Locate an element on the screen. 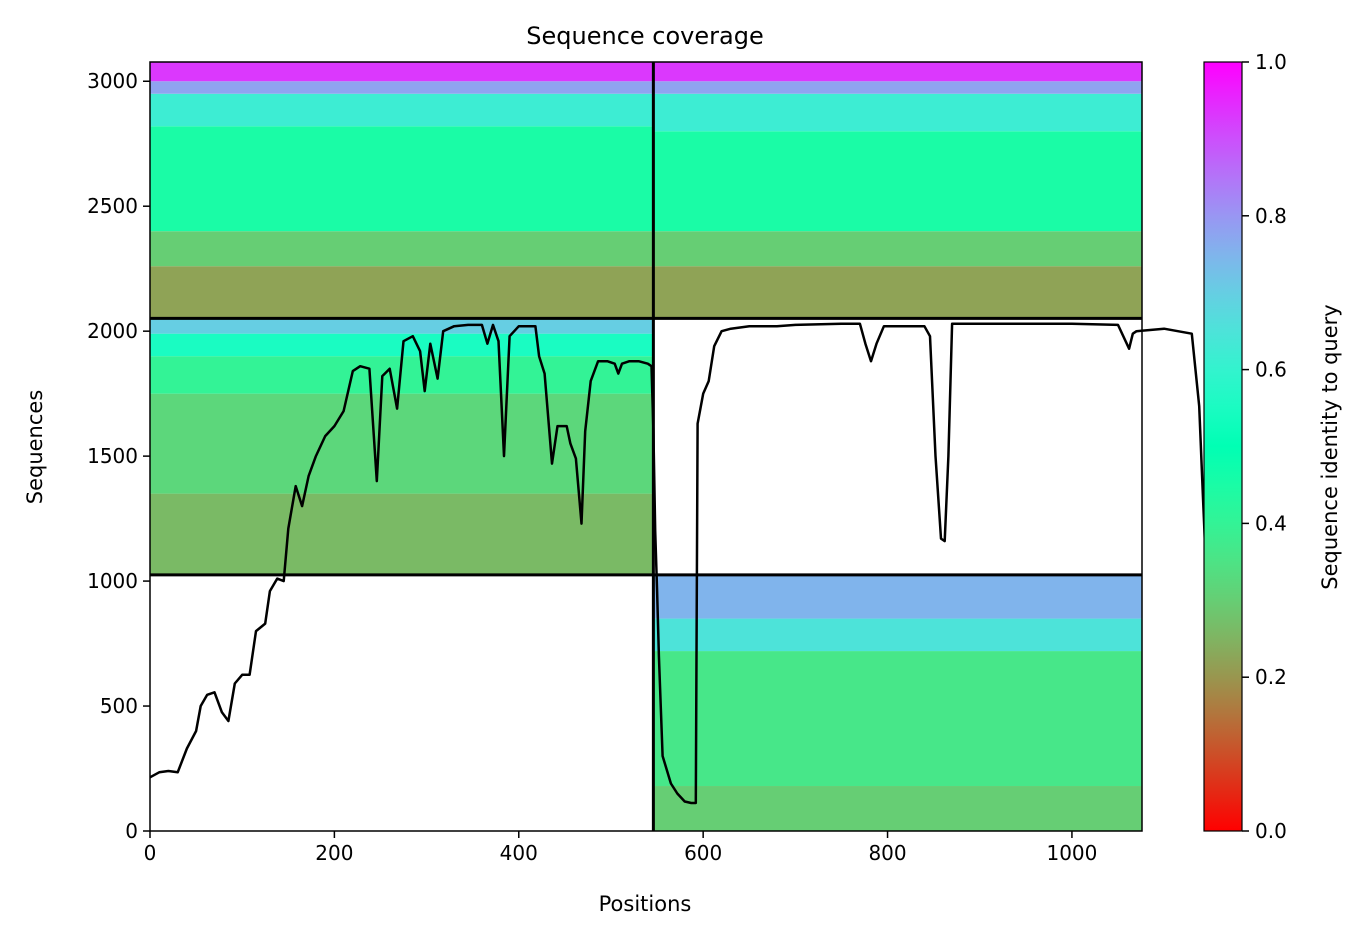 This screenshot has width=1364, height=939. colorbar is located at coordinates (1223, 446).